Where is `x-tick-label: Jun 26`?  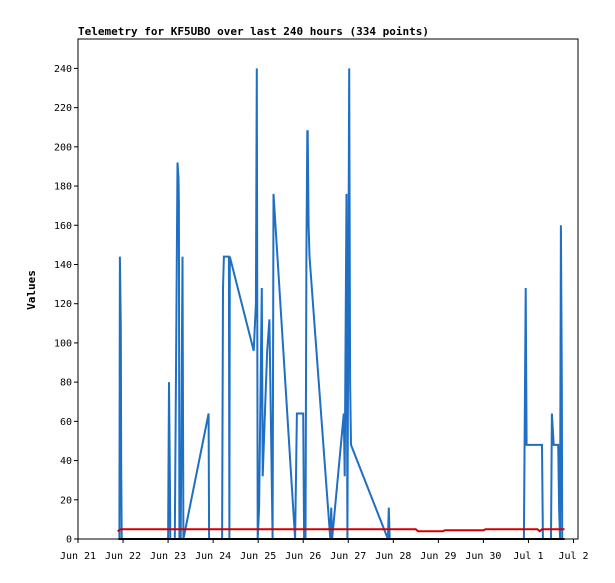 x-tick-label: Jun 26 is located at coordinates (303, 556).